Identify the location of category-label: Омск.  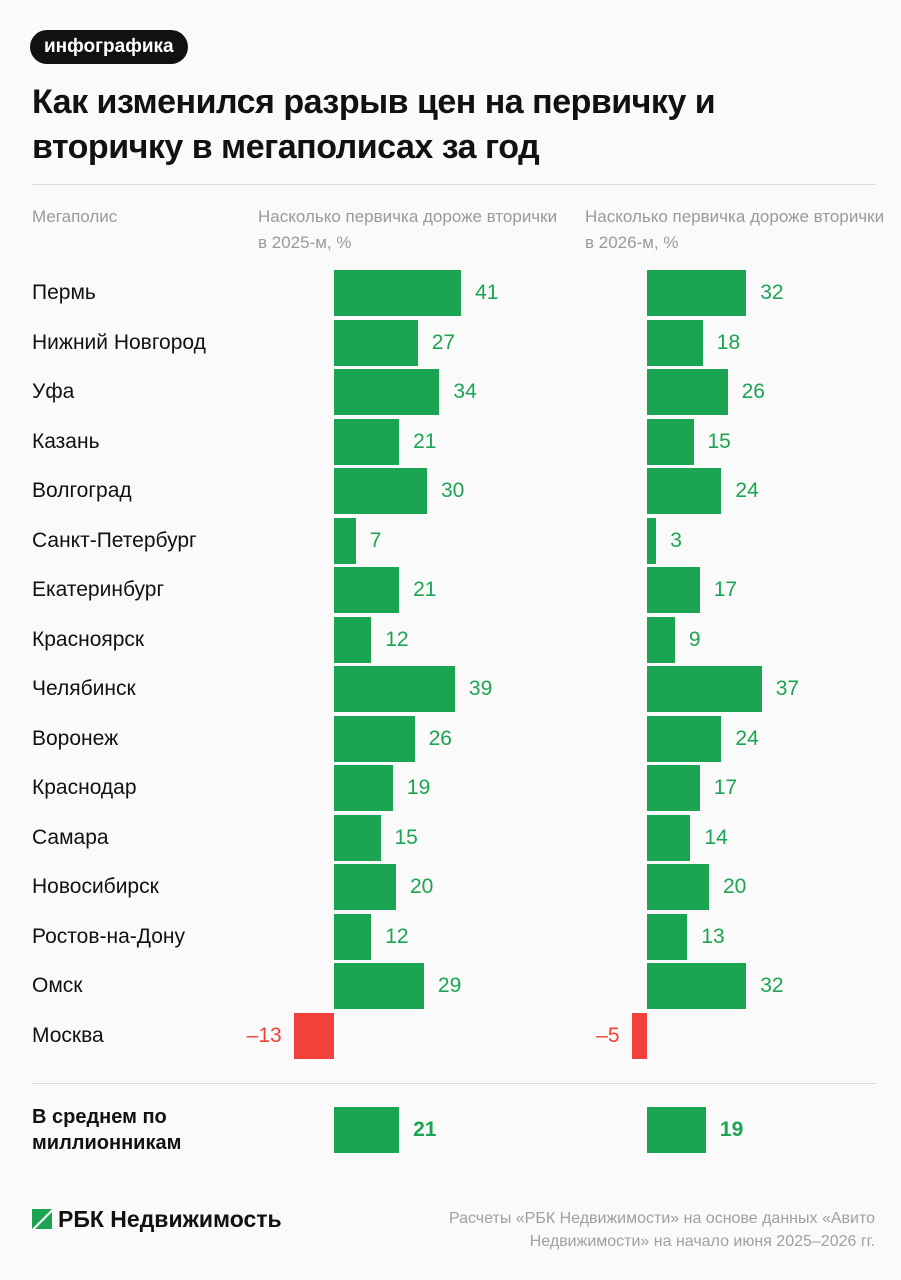
(57, 986).